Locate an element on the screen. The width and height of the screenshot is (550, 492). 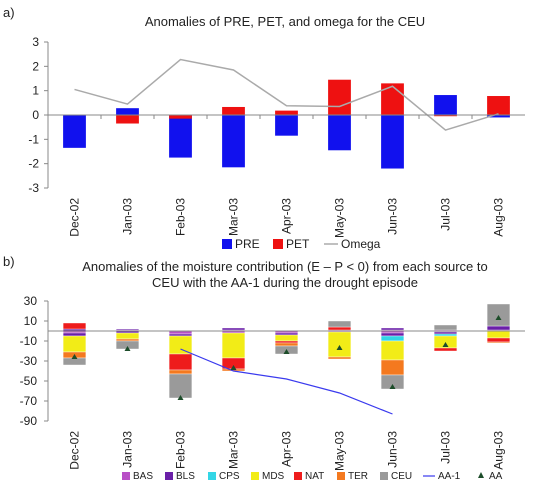
panel-a-legend: PRE PET Omega is located at coordinates (301, 244).